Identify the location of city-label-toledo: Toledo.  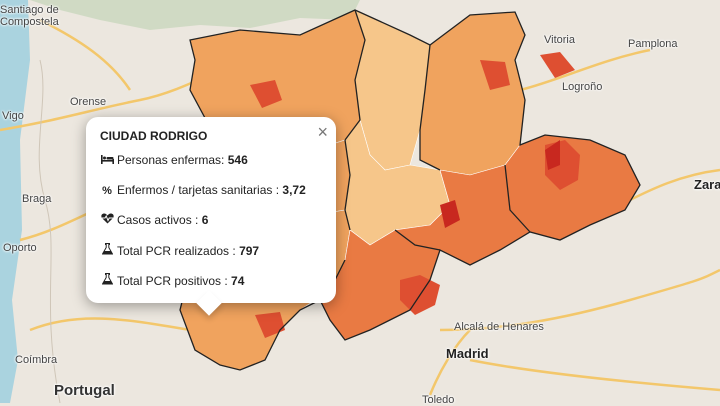
(438, 400).